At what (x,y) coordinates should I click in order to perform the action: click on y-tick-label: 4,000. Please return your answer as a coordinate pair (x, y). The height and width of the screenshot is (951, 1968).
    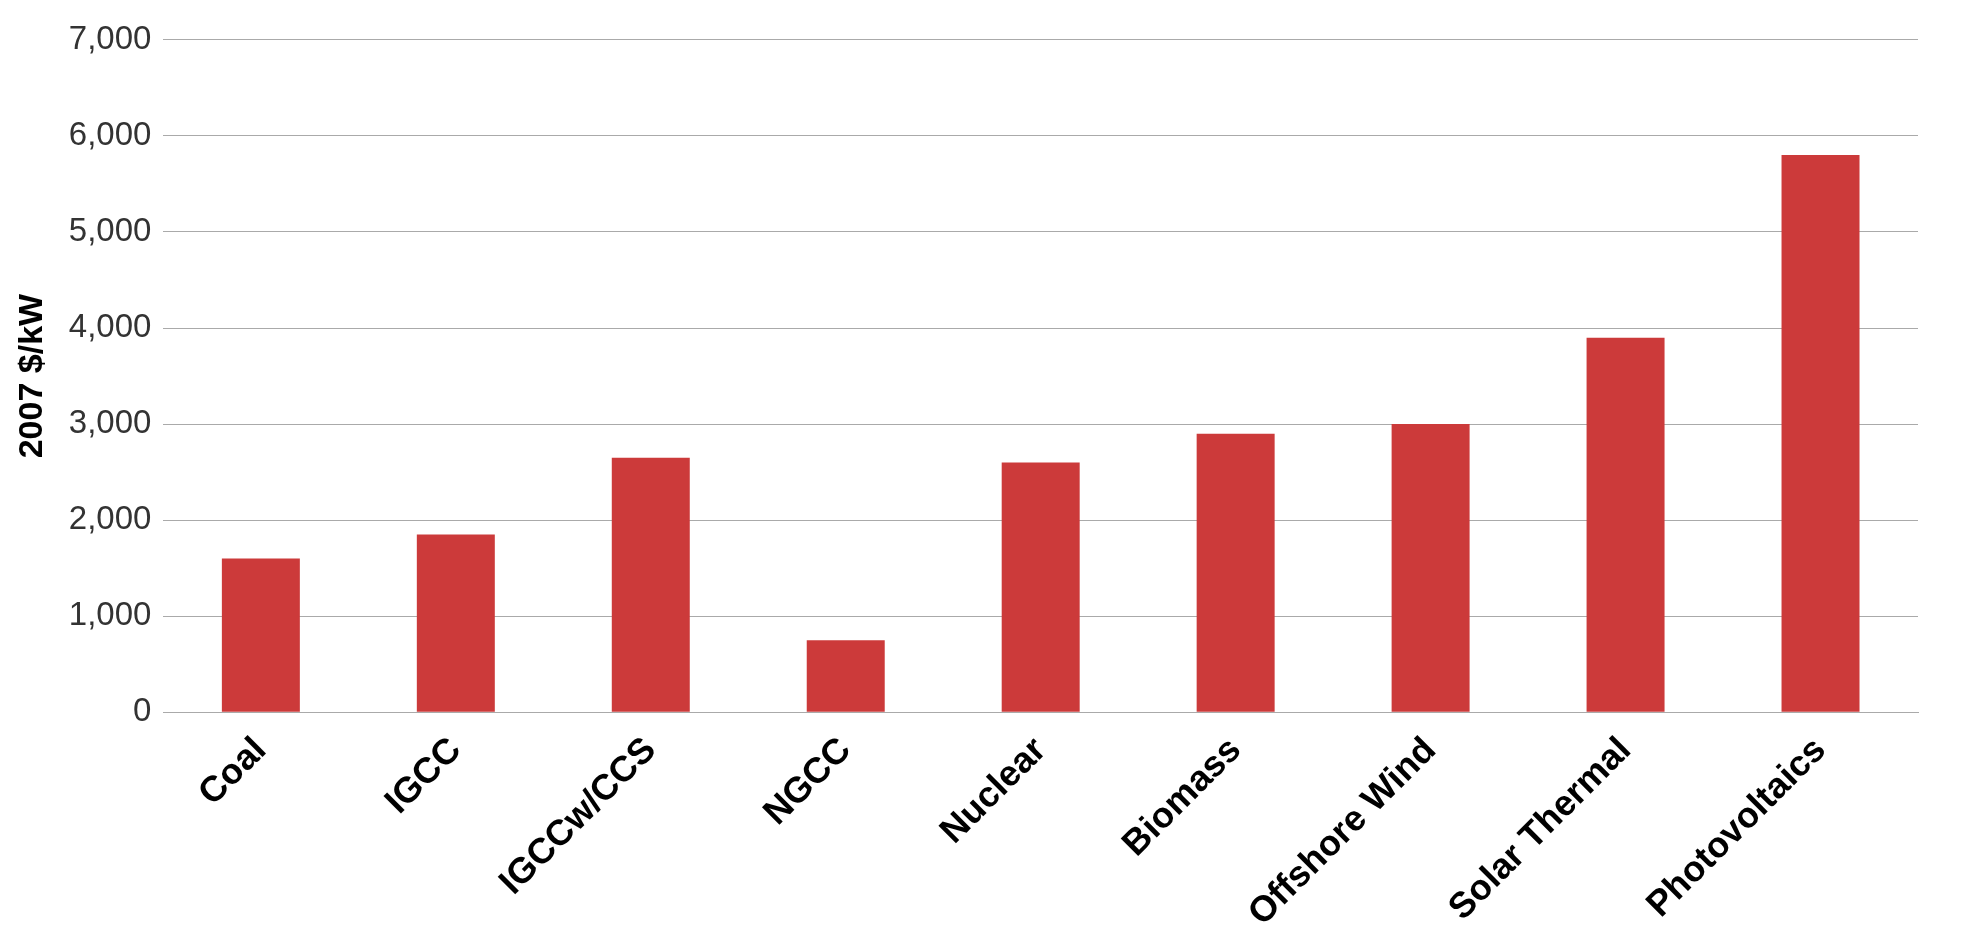
    Looking at the image, I should click on (110, 326).